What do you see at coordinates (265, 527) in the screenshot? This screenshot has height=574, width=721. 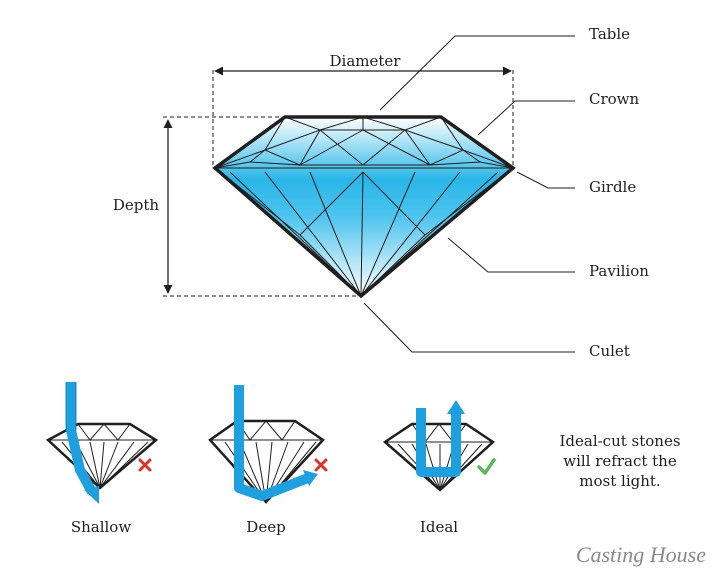 I see `deep-label: Deep` at bounding box center [265, 527].